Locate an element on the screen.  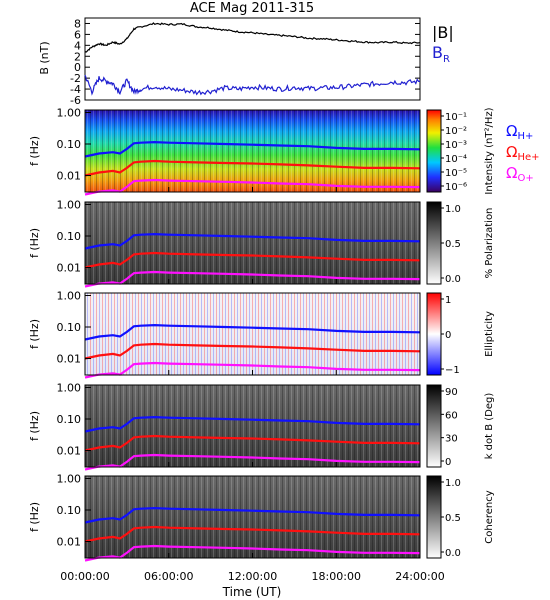
legend-omega-he-sub: He+ is located at coordinates (528, 157).